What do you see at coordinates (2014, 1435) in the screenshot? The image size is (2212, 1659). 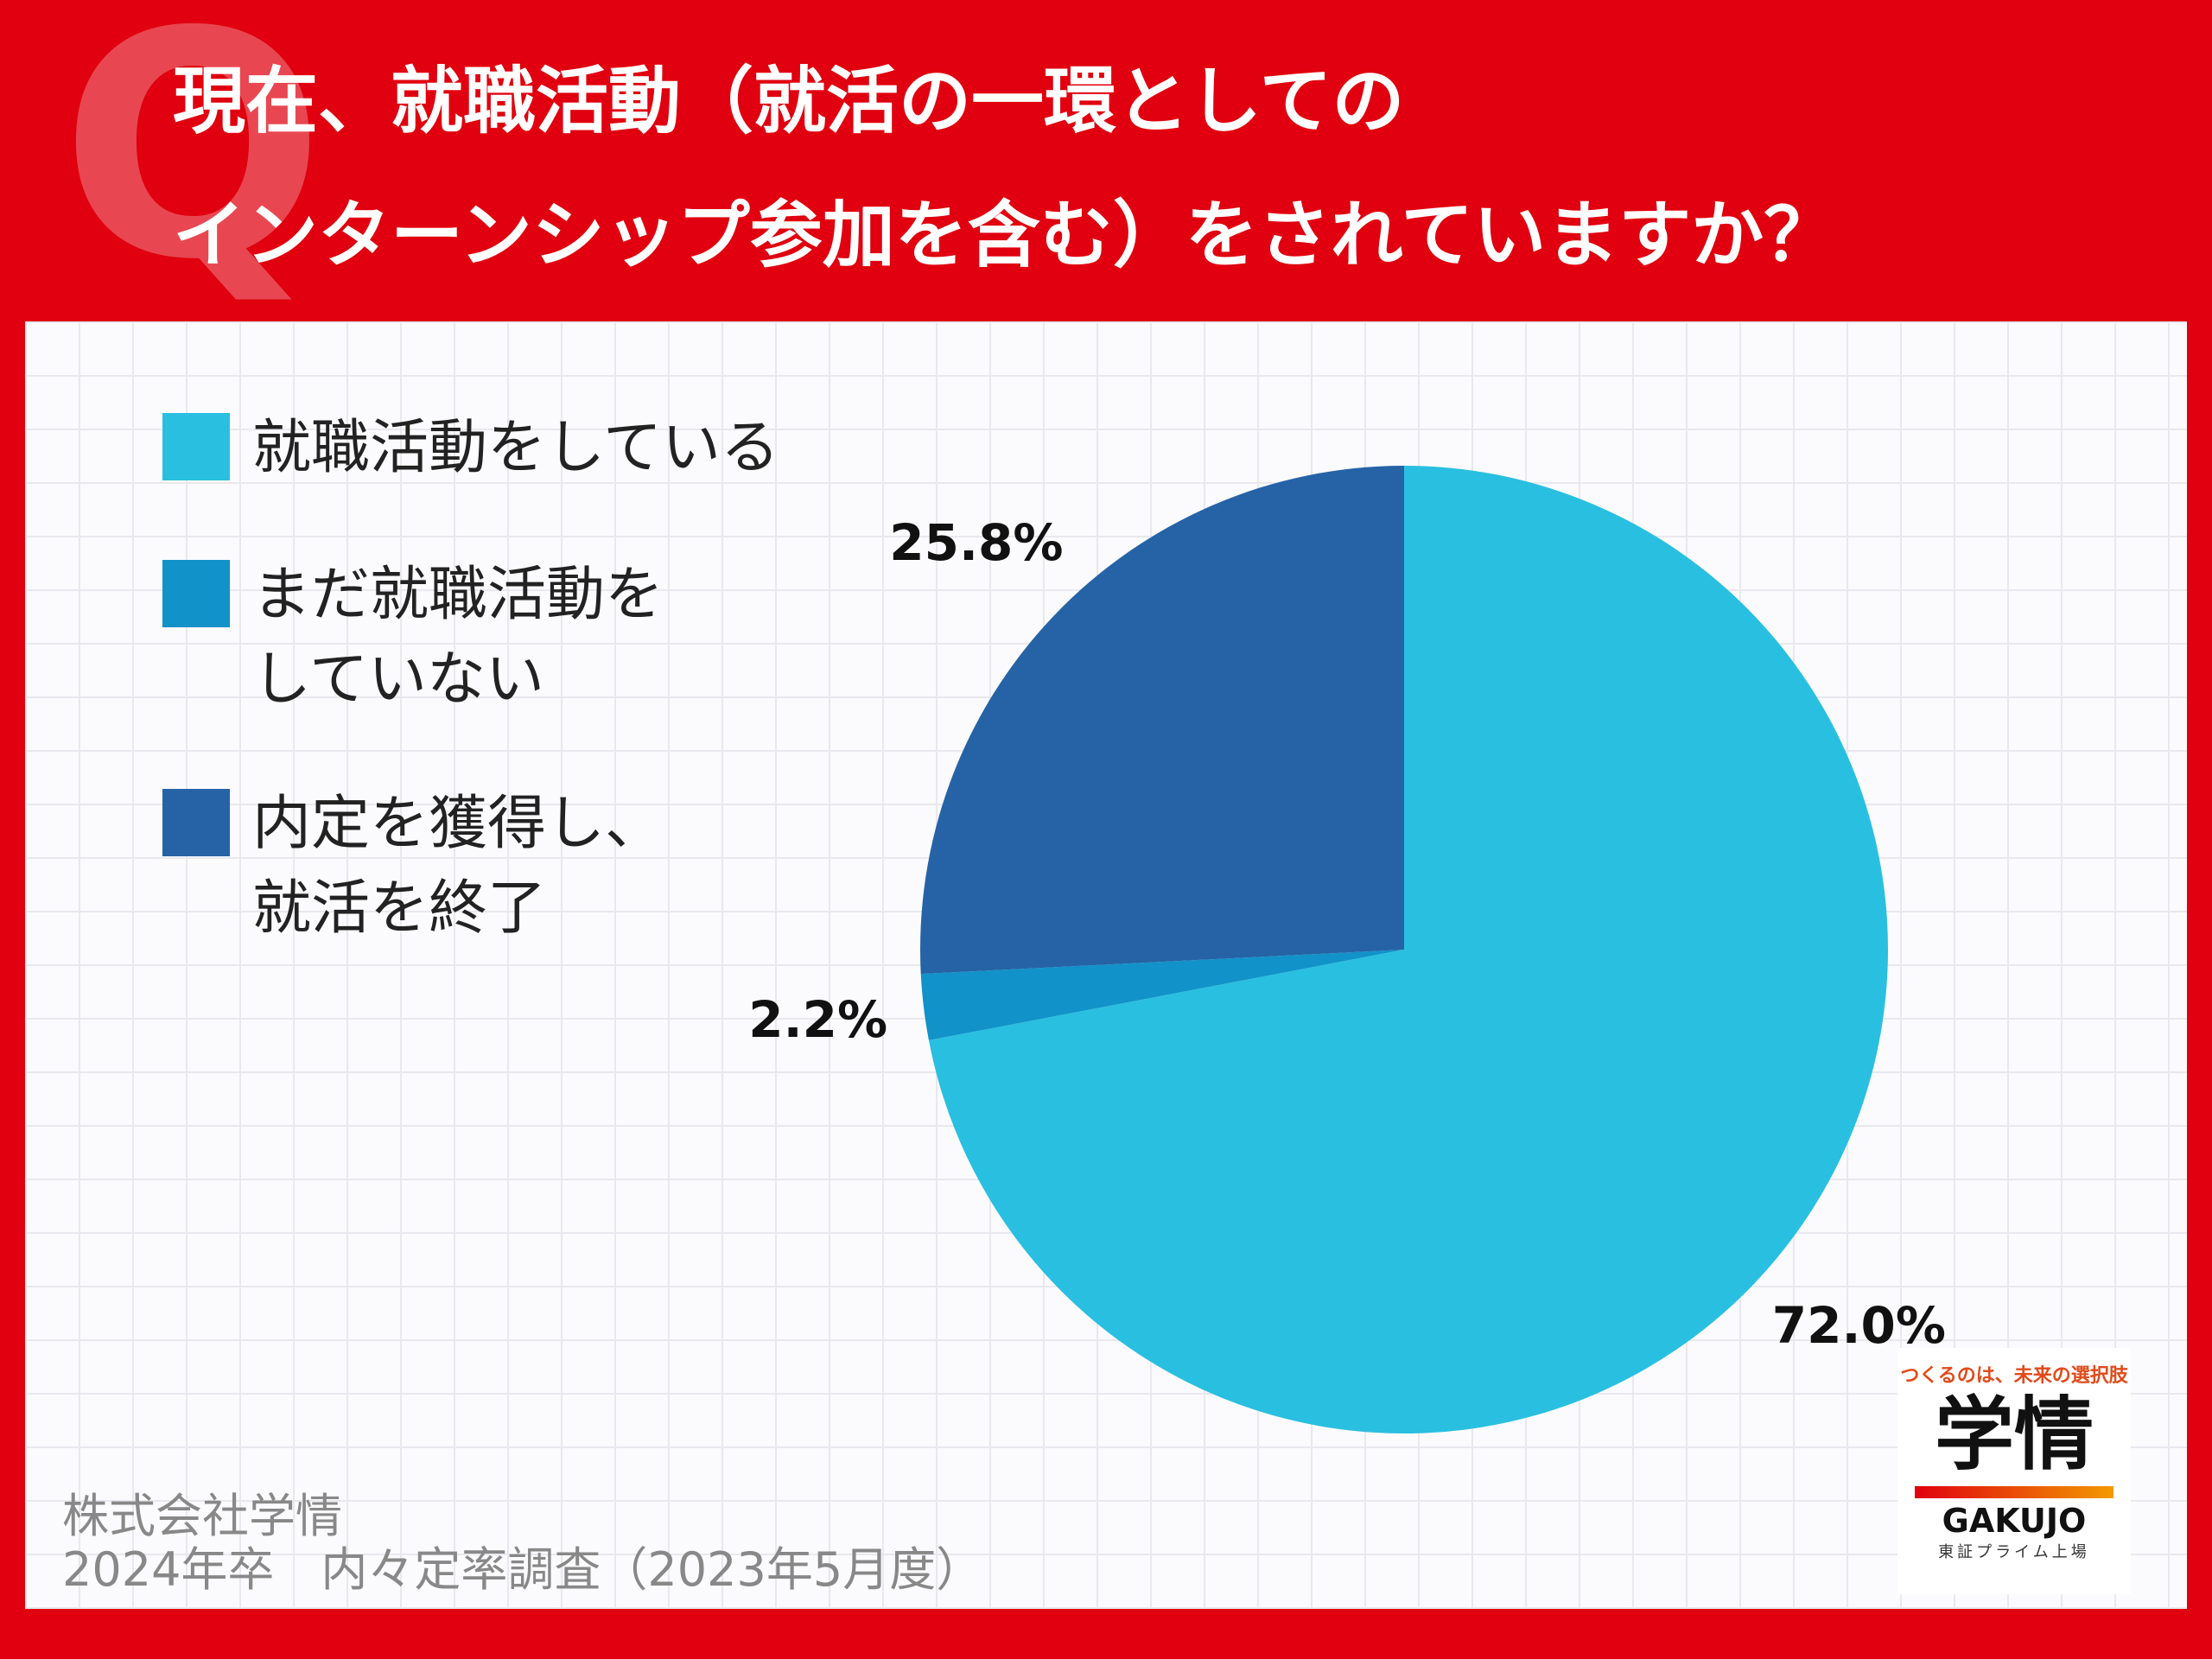 I see `logo-name: 学情` at bounding box center [2014, 1435].